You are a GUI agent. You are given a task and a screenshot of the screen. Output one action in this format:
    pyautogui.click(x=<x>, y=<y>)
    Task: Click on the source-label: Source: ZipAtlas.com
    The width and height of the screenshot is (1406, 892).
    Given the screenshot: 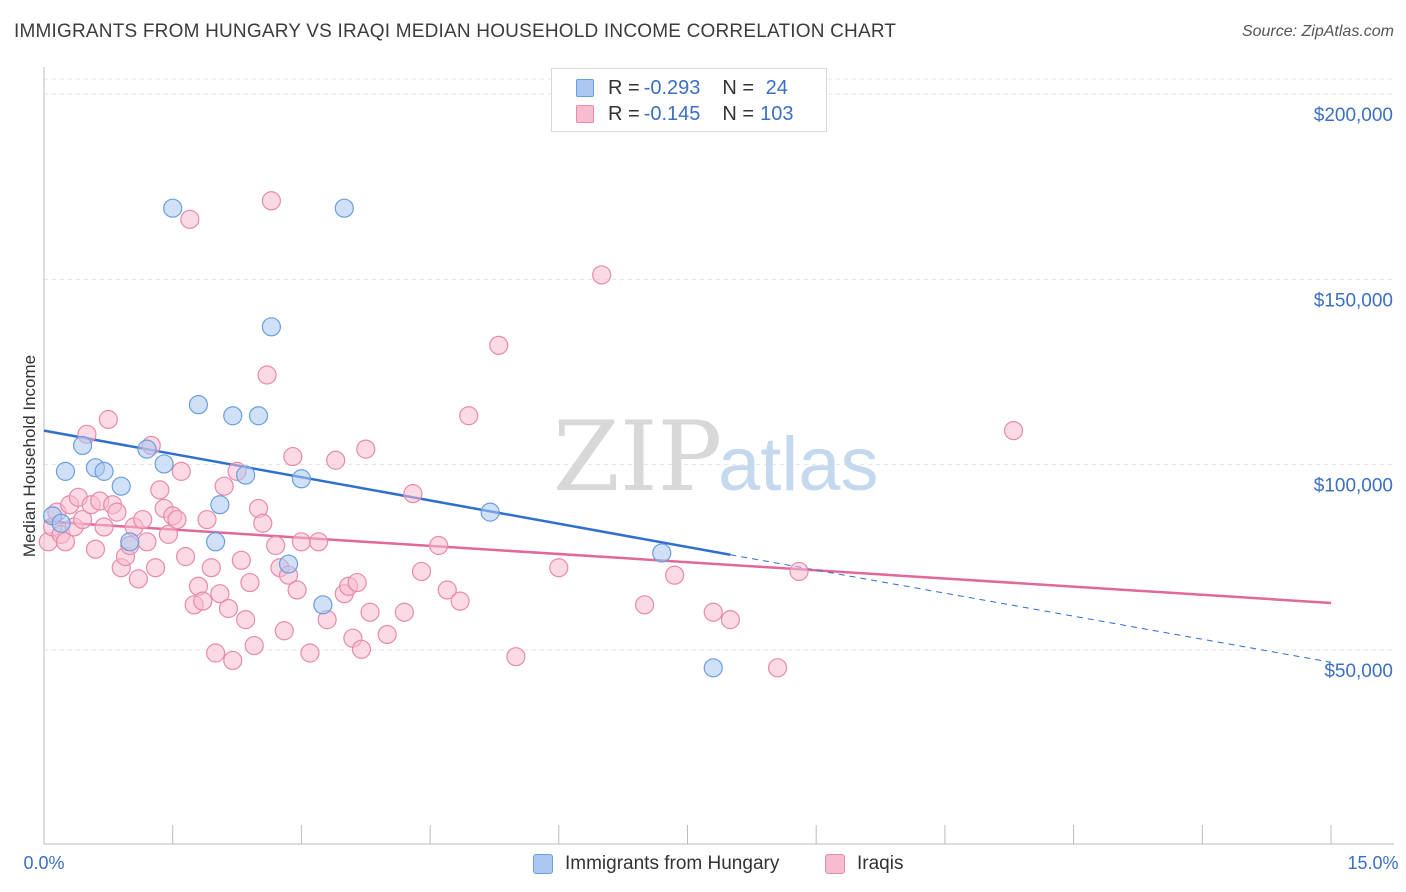 What is the action you would take?
    pyautogui.click(x=1317, y=31)
    